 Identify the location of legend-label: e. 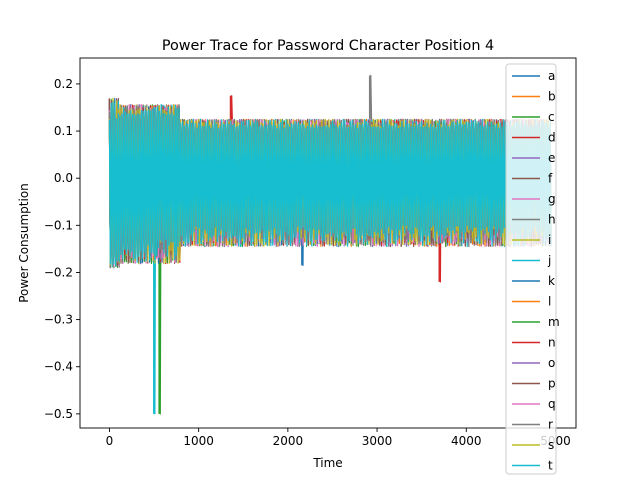
(551, 158).